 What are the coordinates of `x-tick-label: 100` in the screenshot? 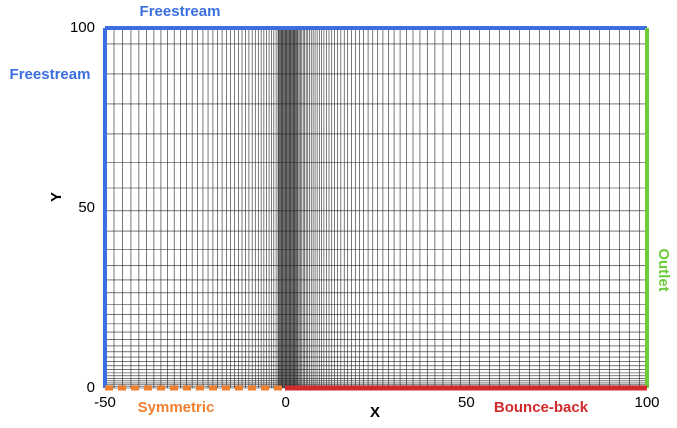 It's located at (646, 402).